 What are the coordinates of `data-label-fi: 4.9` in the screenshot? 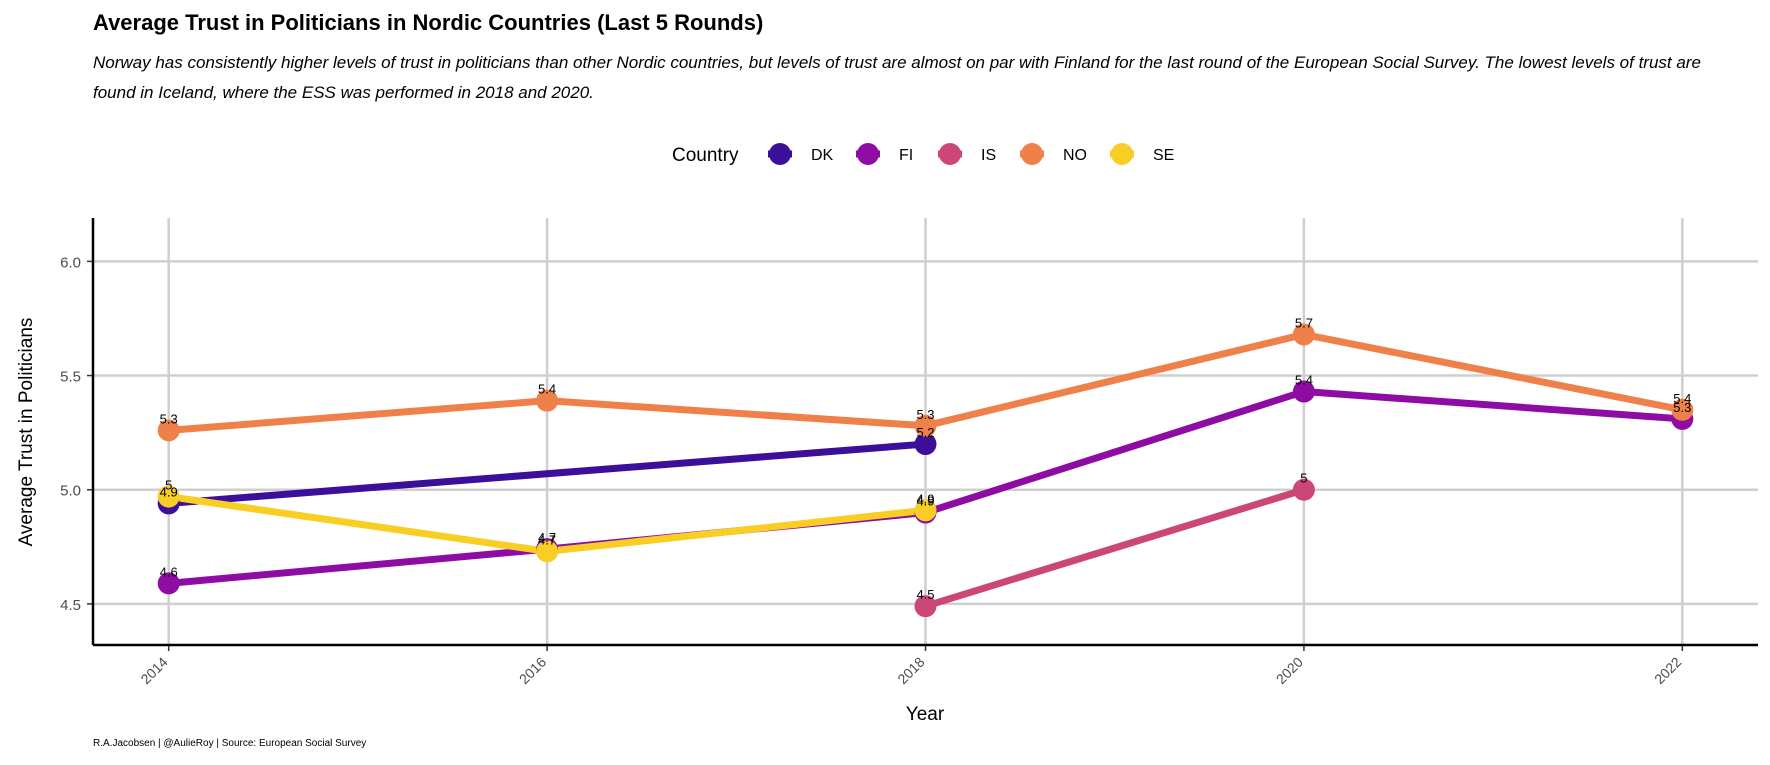 It's located at (925, 501).